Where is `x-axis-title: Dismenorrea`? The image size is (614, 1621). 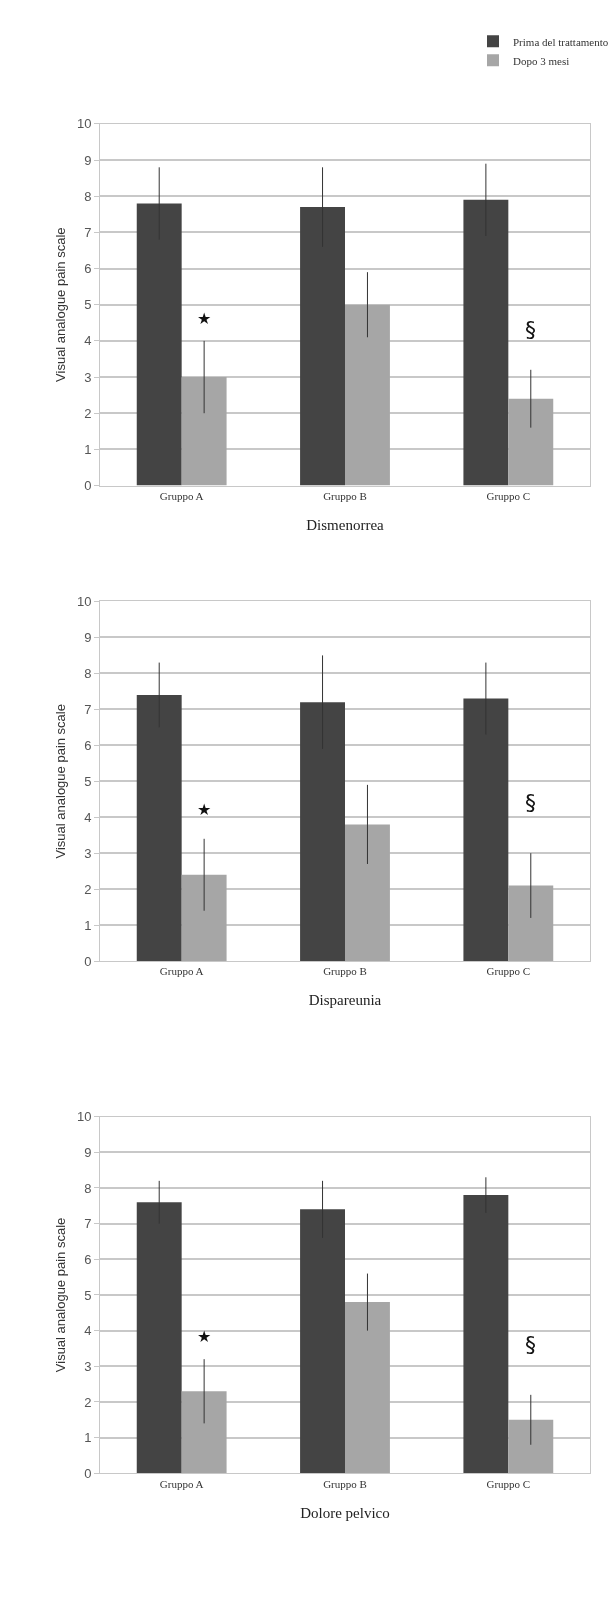
x-axis-title: Dismenorrea is located at coordinates (345, 524).